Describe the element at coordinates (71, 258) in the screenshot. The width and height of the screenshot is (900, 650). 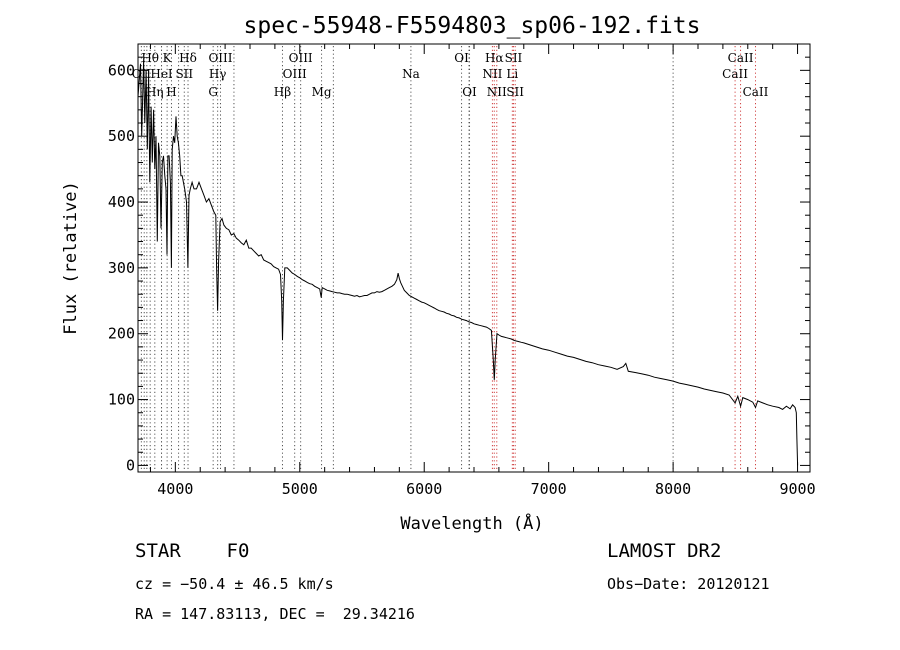
I see `y-axis-label: Flux (relative)` at that location.